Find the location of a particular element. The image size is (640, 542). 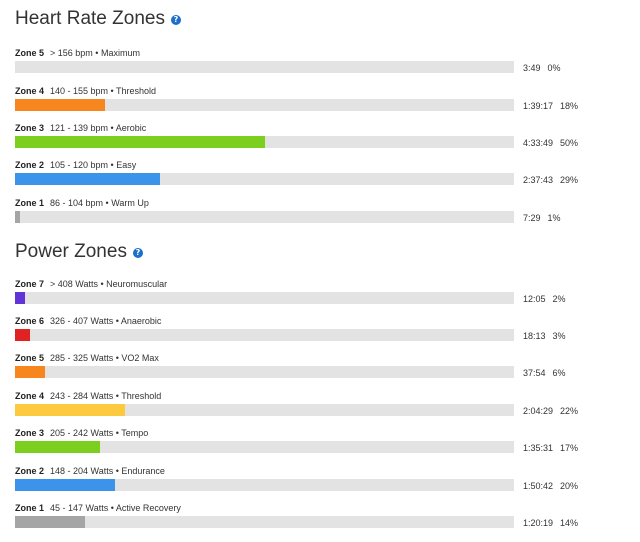

zone-percent: 3% is located at coordinates (559, 336).